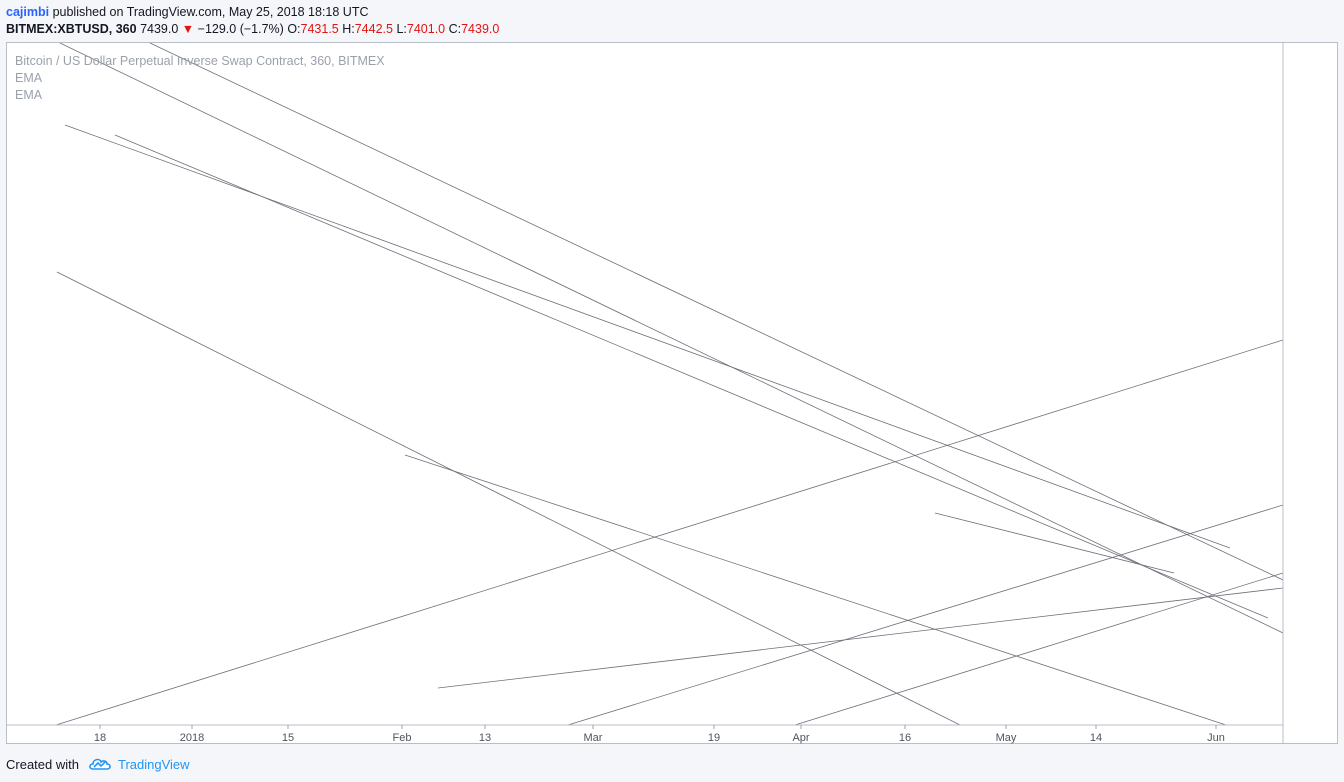 The width and height of the screenshot is (1344, 782). Describe the element at coordinates (288, 738) in the screenshot. I see `x-tick-label: 15` at that location.